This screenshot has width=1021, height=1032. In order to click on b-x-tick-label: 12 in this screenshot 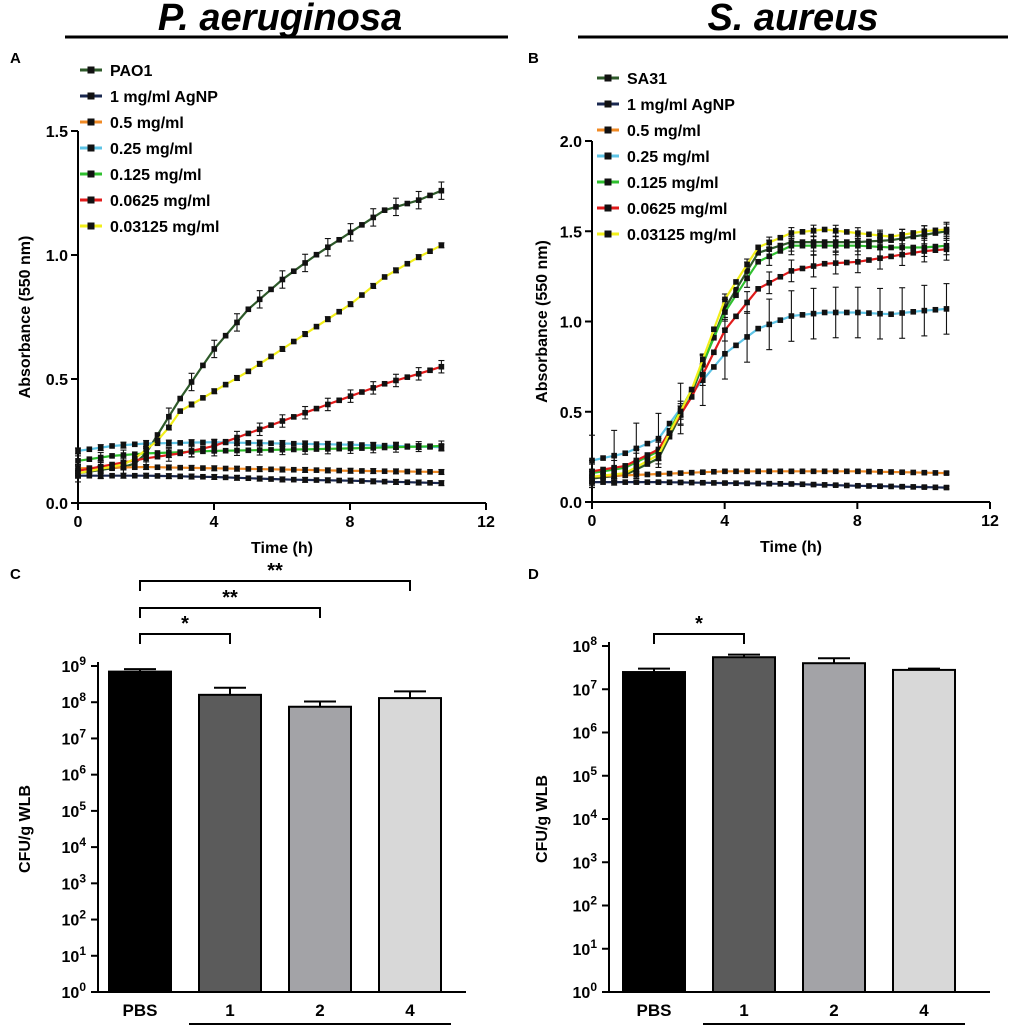, I will do `click(990, 521)`.